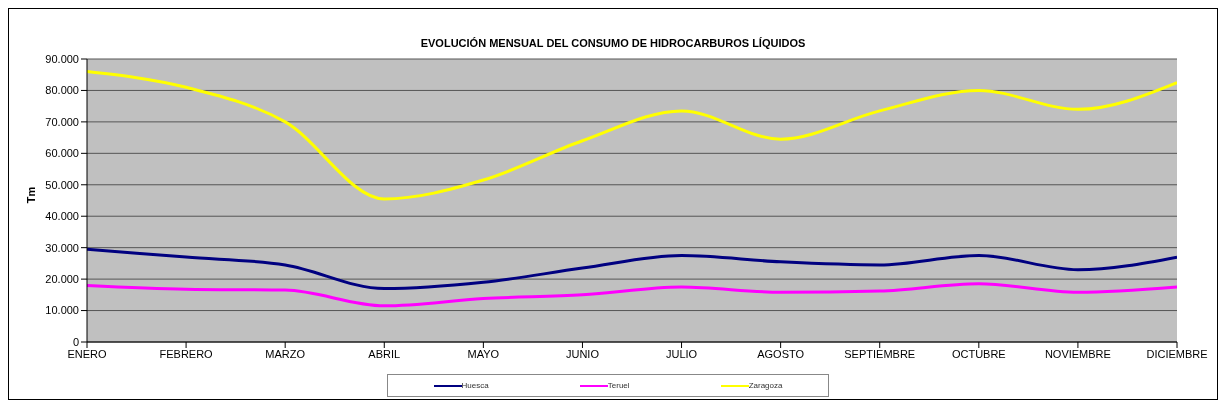 The height and width of the screenshot is (403, 1228). I want to click on y-tick-label: 90.000, so click(62, 58).